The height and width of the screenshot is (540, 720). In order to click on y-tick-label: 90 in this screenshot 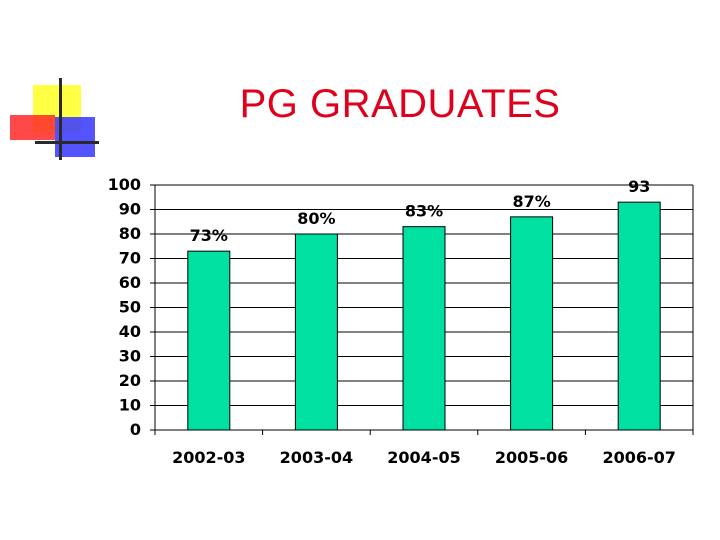, I will do `click(130, 209)`.